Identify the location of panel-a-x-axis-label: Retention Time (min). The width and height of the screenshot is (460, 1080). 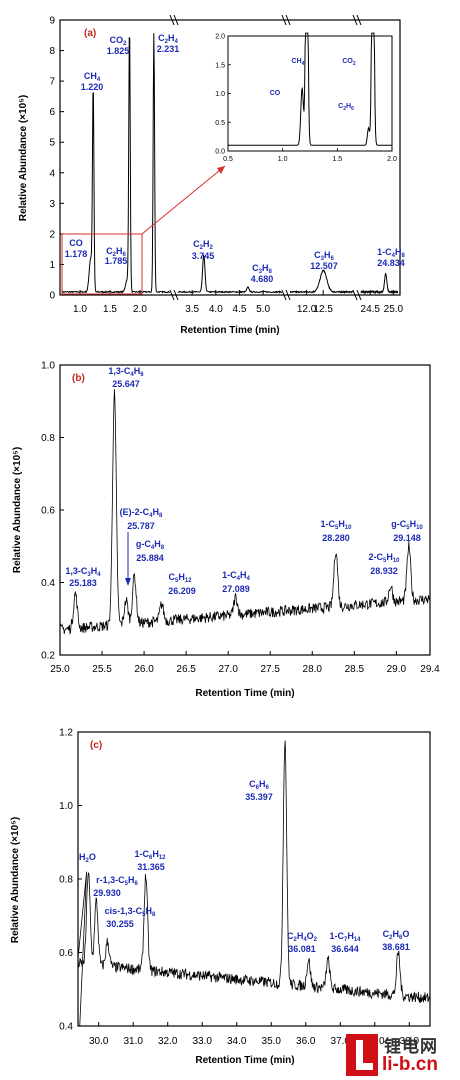
(229, 330).